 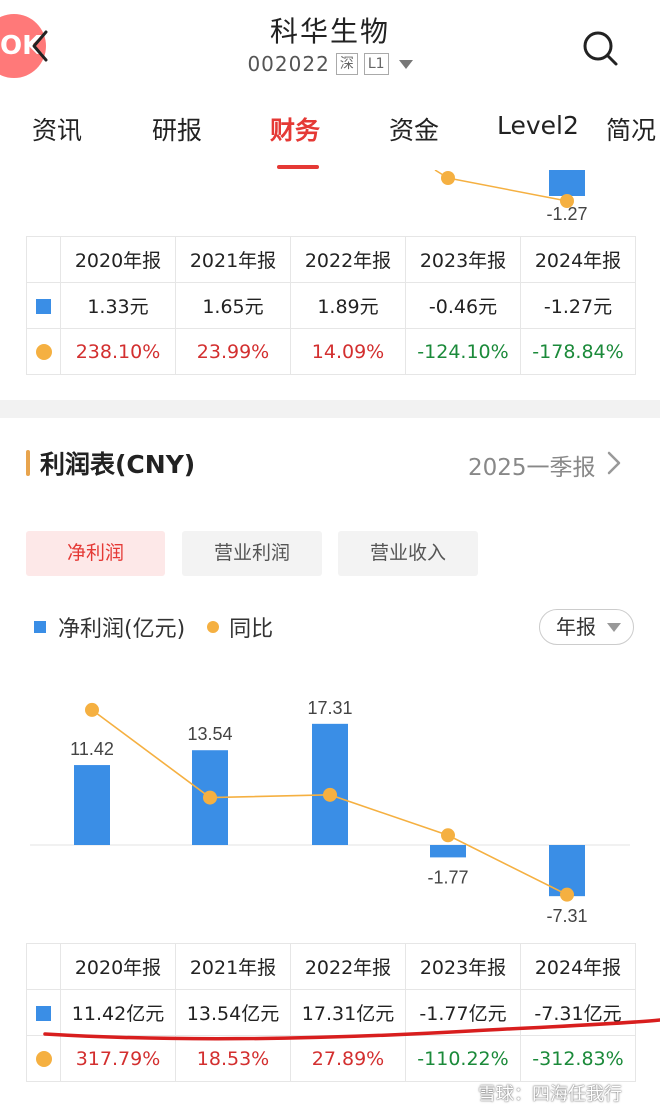 What do you see at coordinates (567, 201) in the screenshot?
I see `eps-point-2024` at bounding box center [567, 201].